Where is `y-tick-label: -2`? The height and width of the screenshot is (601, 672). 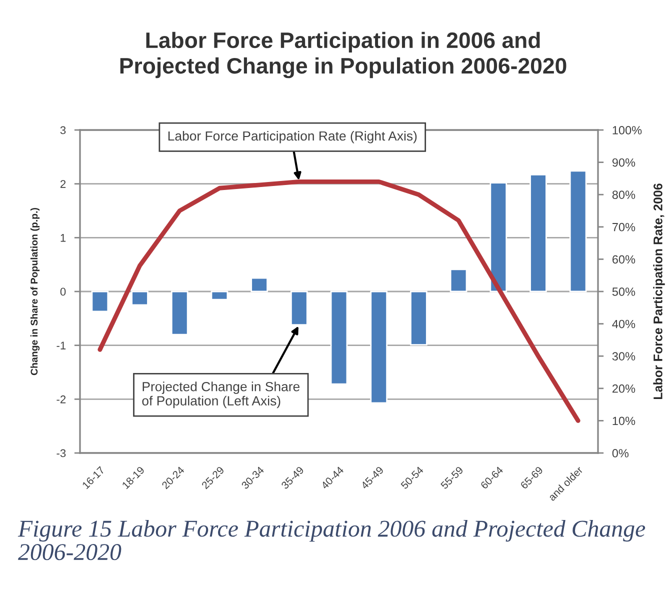
y-tick-label: -2 is located at coordinates (61, 399).